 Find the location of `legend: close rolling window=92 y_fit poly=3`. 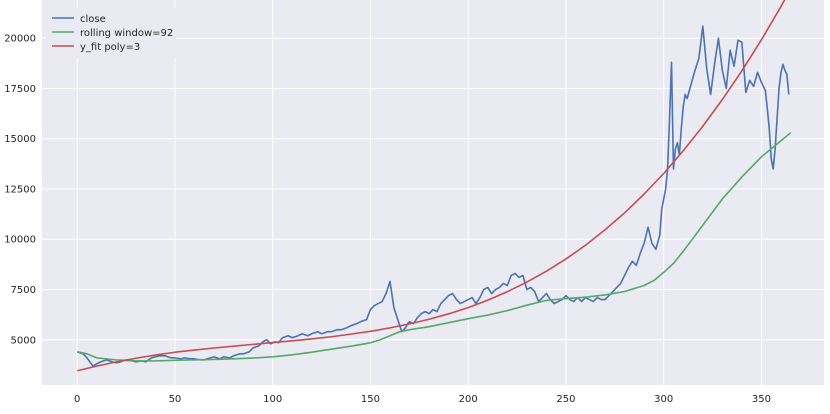

legend: close rolling window=92 y_fit poly=3 is located at coordinates (111, 33).